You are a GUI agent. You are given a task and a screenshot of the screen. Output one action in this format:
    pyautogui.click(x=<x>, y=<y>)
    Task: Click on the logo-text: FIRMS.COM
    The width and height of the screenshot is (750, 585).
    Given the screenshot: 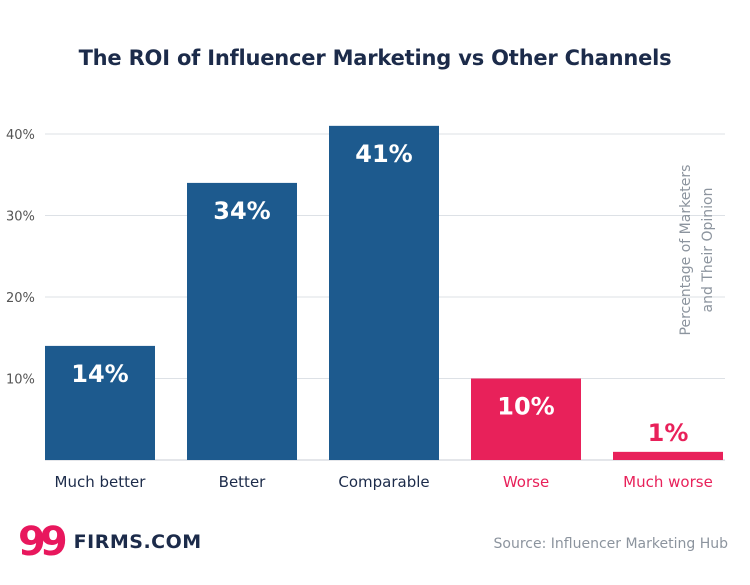 What is the action you would take?
    pyautogui.click(x=137, y=542)
    